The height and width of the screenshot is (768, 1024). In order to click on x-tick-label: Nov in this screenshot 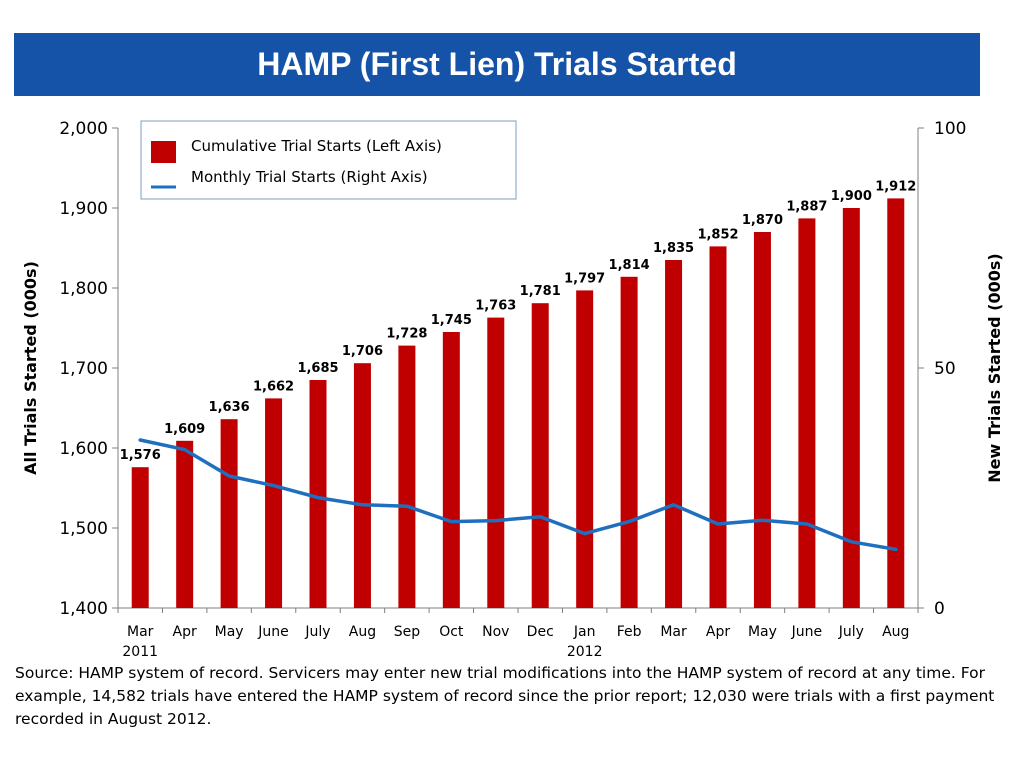, I will do `click(495, 632)`.